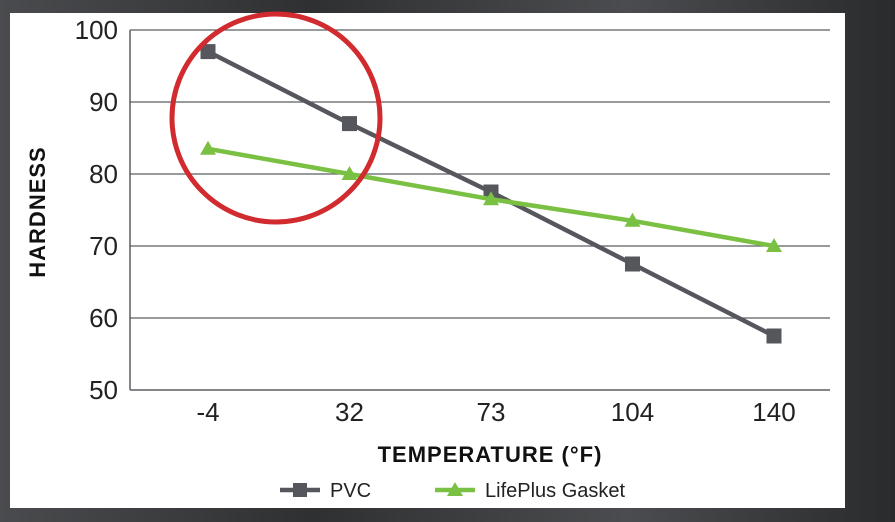 The image size is (895, 522). I want to click on y-tick-labels: 50 60 70 80 90 100, so click(96, 210).